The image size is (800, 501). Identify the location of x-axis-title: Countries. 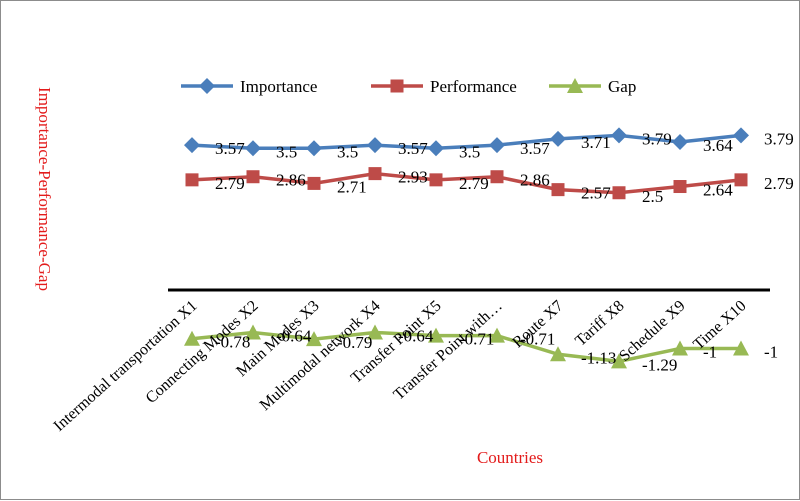
(510, 457).